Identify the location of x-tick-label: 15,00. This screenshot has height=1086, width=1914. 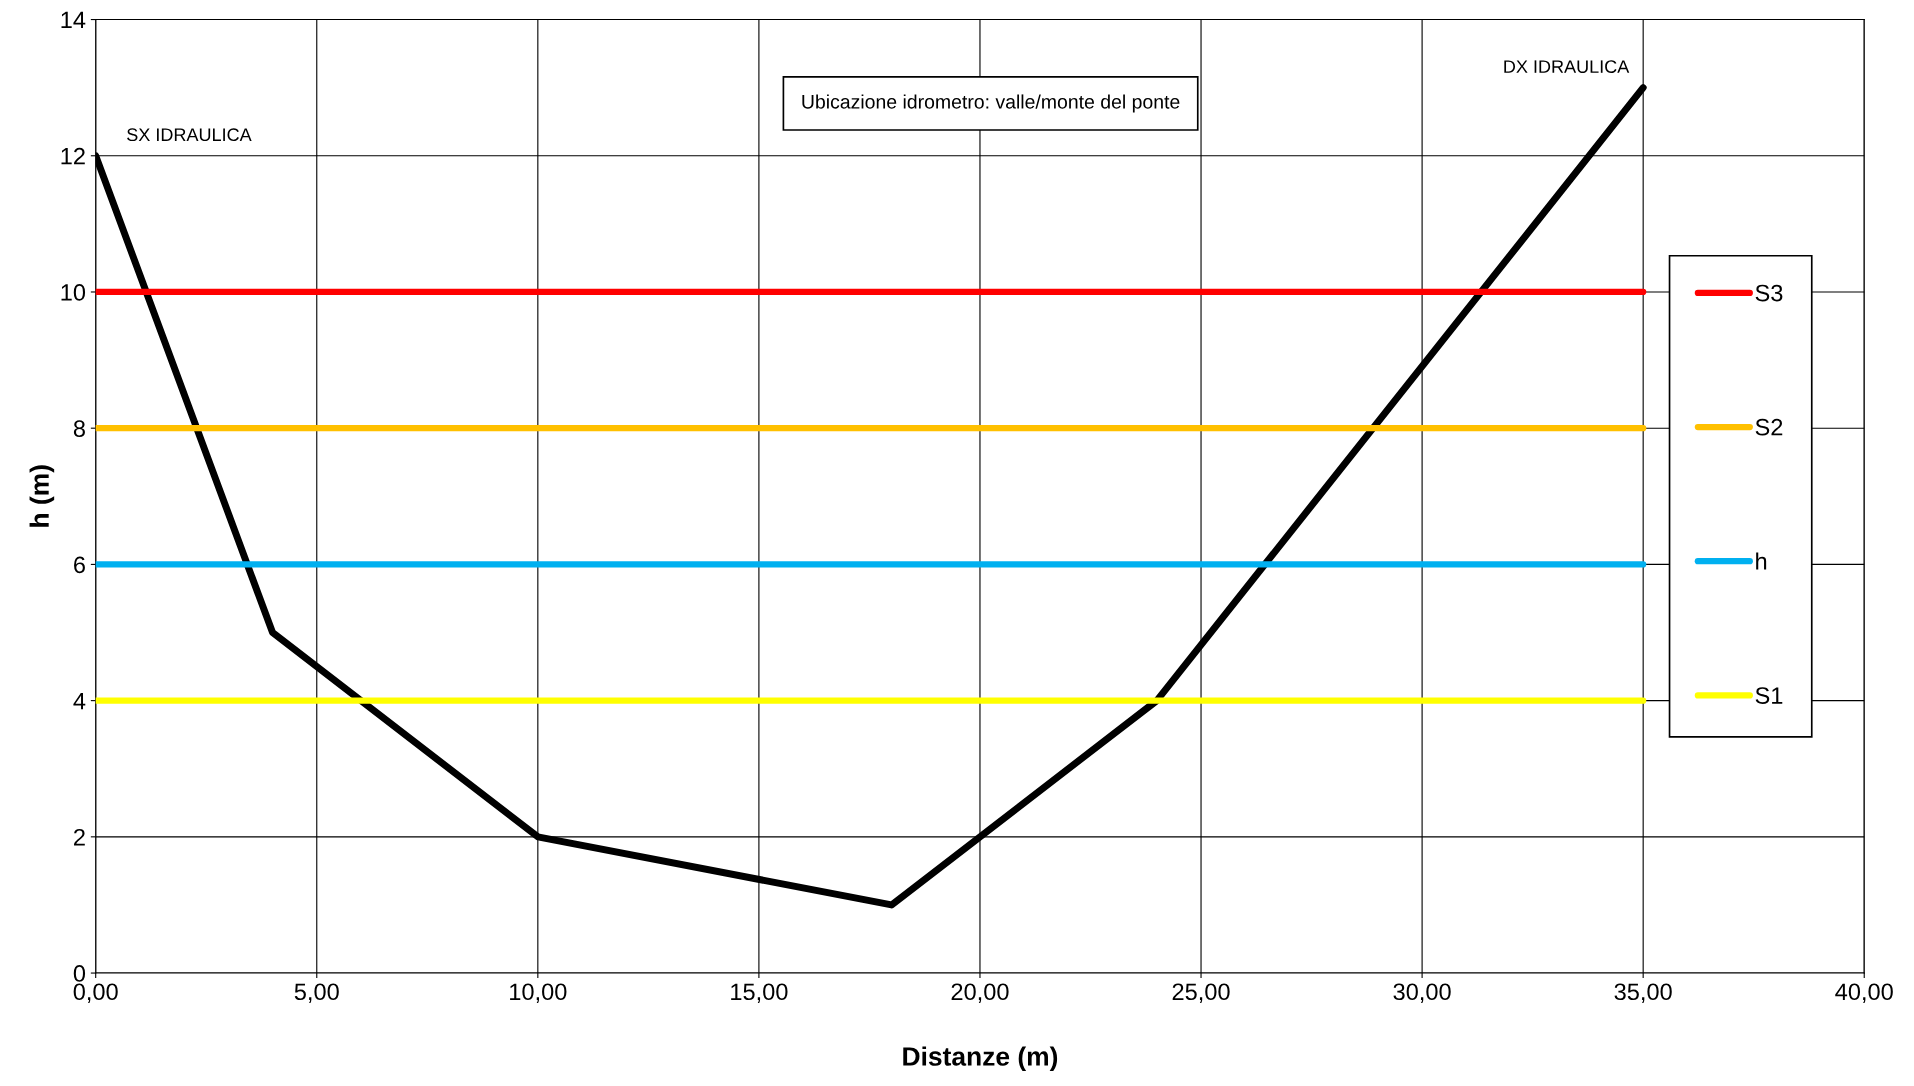
(759, 993).